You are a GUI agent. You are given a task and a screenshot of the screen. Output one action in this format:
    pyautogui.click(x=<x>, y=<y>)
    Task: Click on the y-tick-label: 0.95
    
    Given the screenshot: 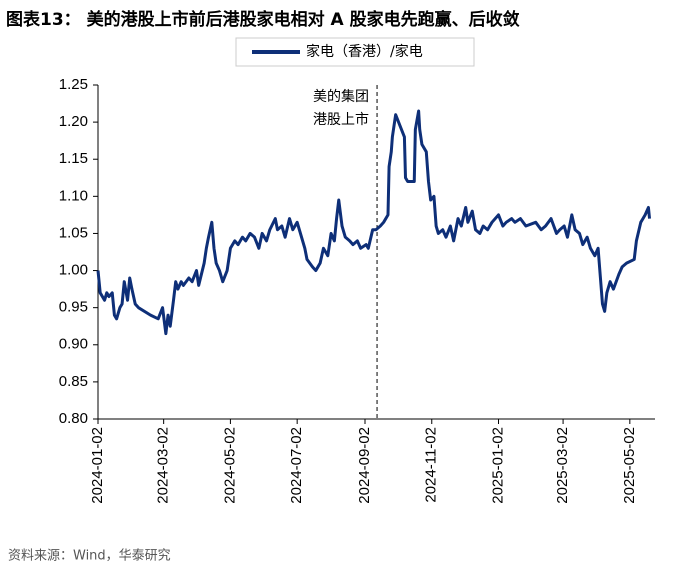 What is the action you would take?
    pyautogui.click(x=73, y=307)
    